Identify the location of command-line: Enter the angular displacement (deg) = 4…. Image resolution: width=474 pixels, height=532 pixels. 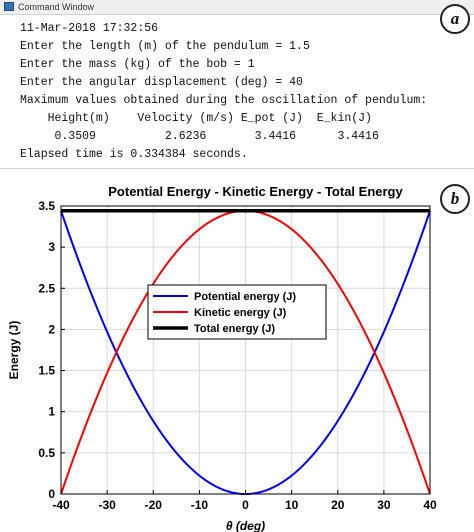
(161, 82).